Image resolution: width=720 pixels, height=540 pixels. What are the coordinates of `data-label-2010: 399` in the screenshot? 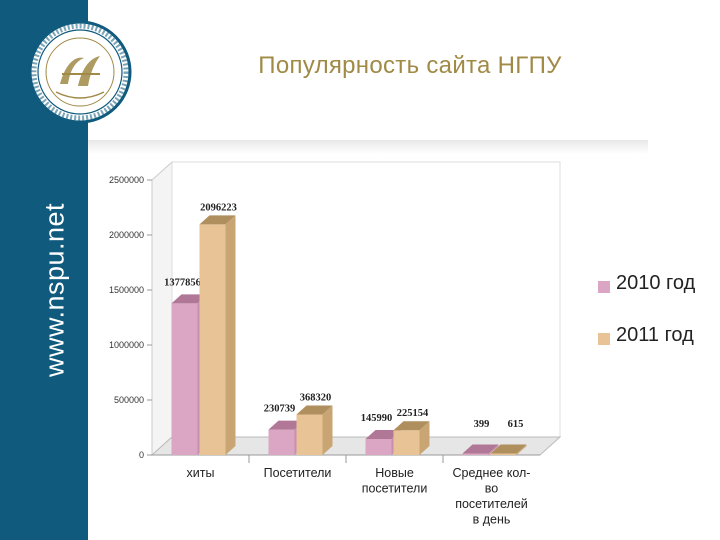 It's located at (482, 424).